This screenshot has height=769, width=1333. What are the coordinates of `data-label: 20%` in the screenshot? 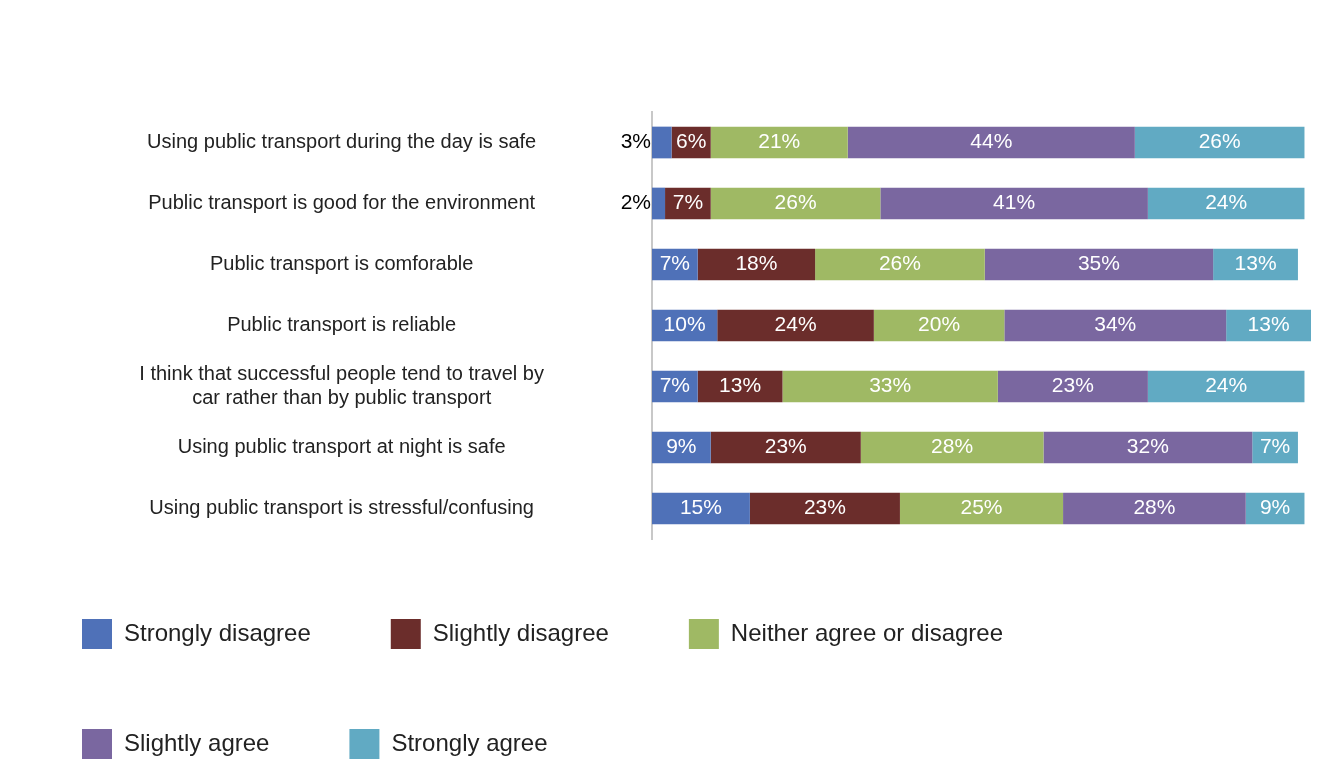 It's located at (939, 324).